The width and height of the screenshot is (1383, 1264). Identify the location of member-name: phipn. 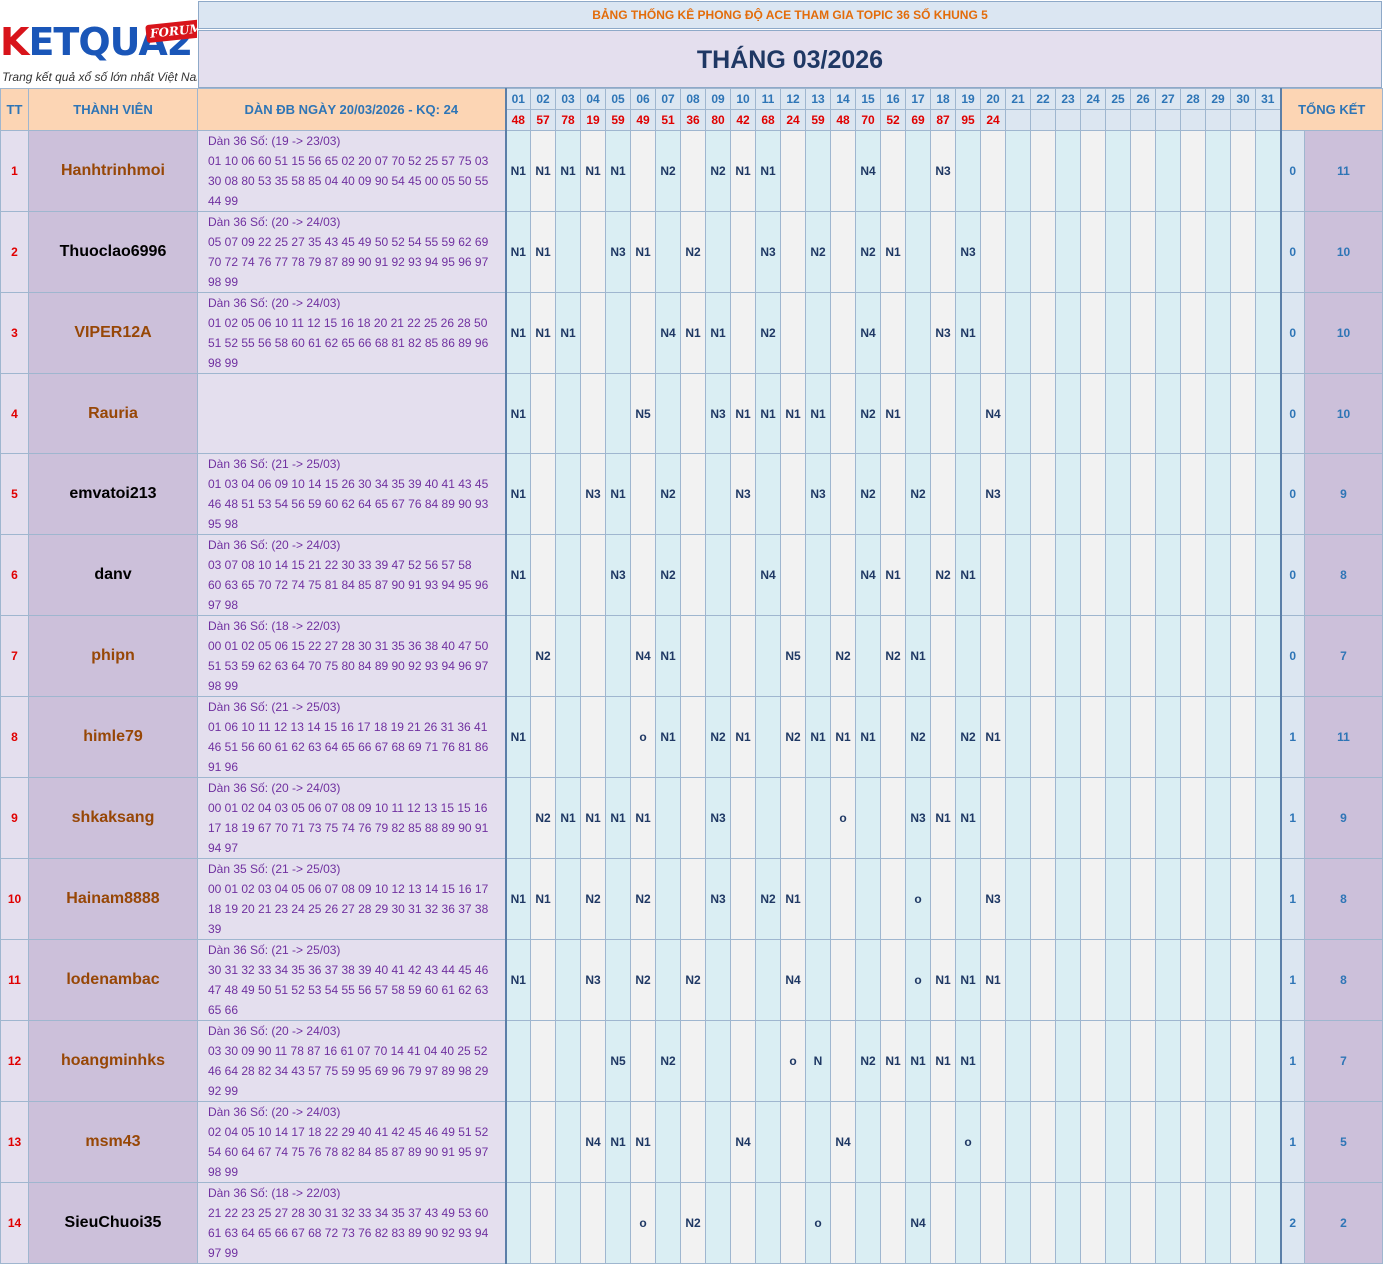
(113, 656).